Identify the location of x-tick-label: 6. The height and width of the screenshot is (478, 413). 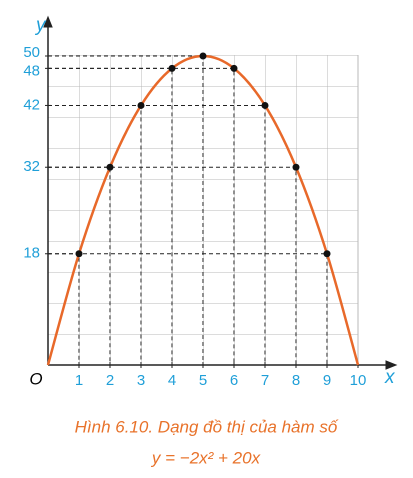
(234, 380).